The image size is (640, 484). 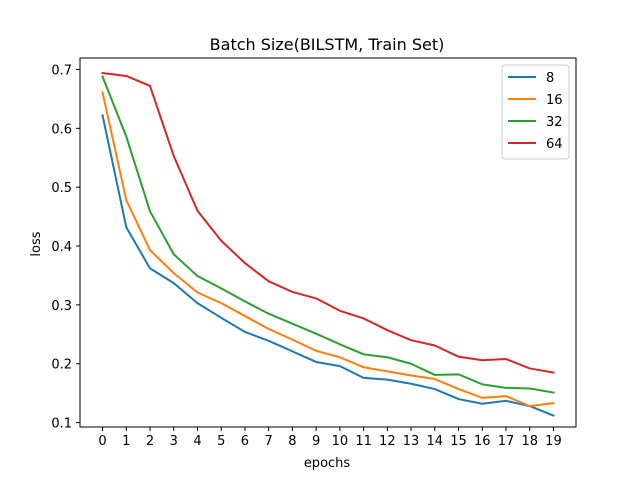 I want to click on y-tick-label-0.7: 0.7, so click(x=61, y=70).